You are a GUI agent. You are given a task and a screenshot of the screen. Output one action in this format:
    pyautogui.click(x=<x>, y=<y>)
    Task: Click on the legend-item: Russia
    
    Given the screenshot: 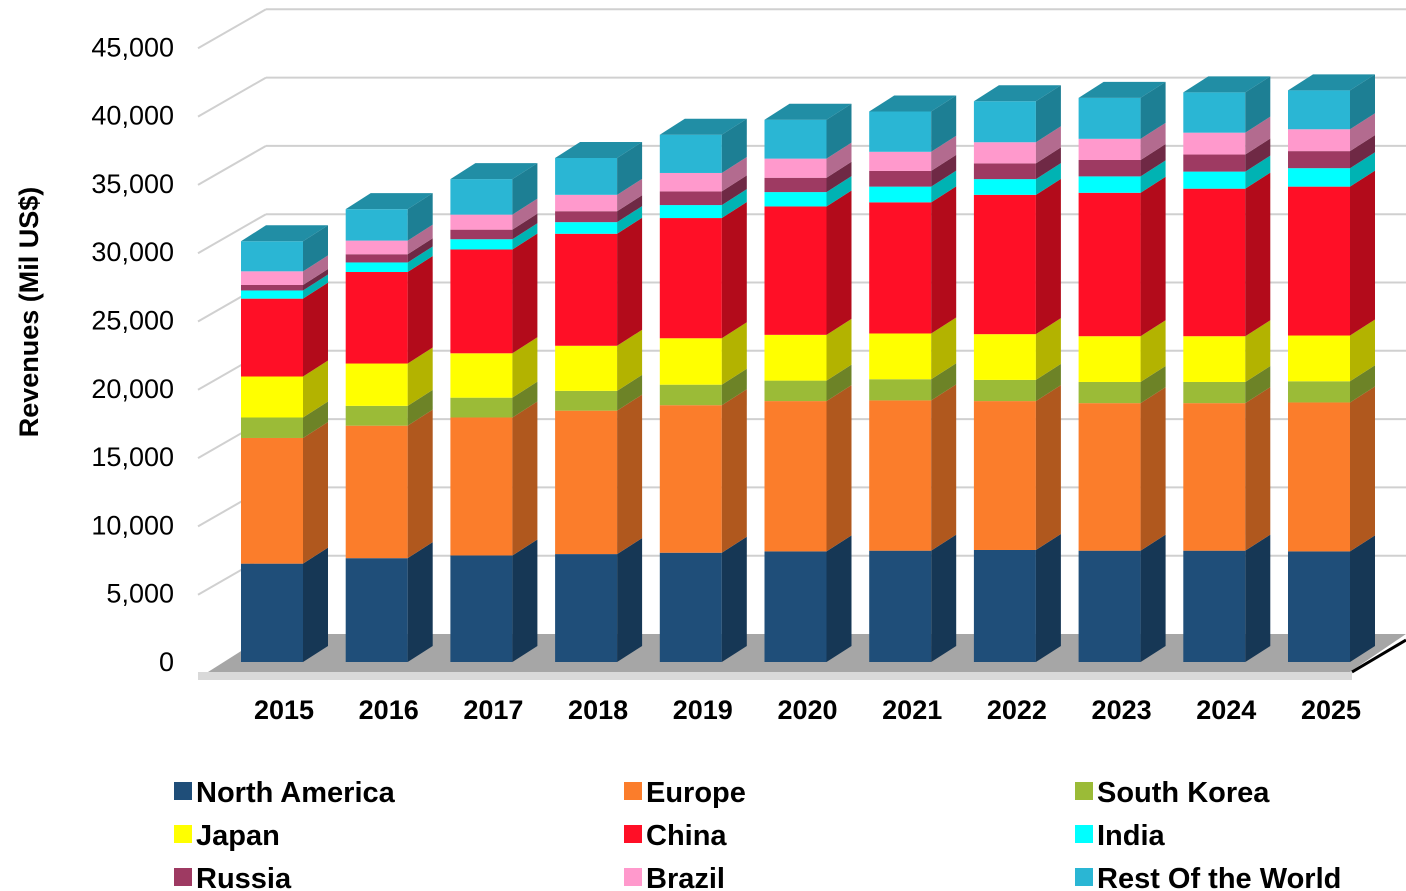 What is the action you would take?
    pyautogui.click(x=233, y=877)
    